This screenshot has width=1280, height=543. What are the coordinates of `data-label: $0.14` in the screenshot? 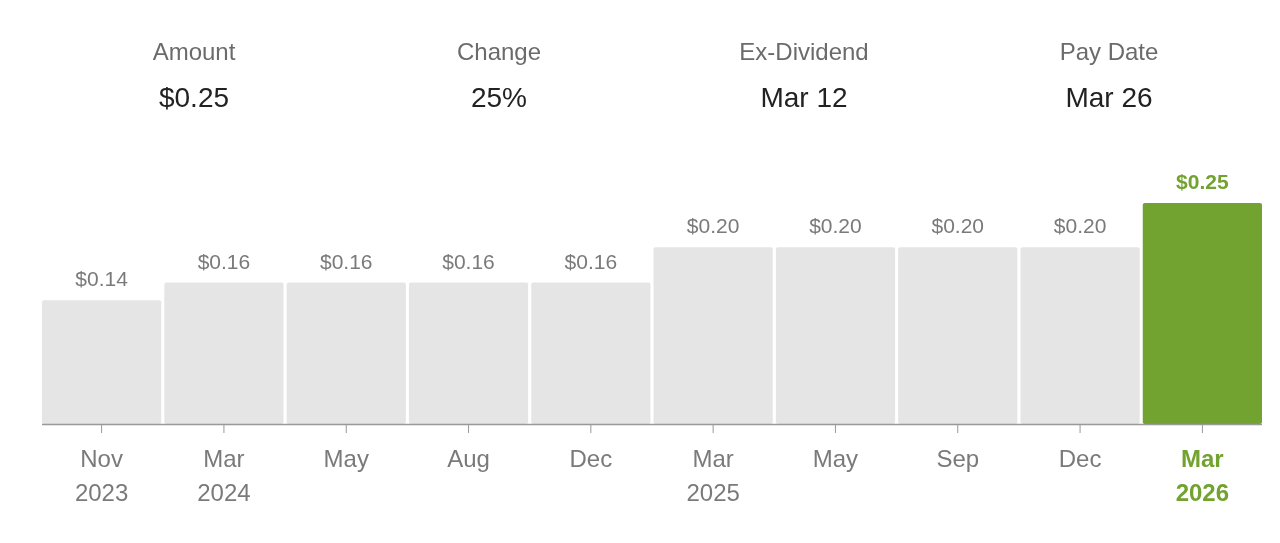 It's located at (102, 279).